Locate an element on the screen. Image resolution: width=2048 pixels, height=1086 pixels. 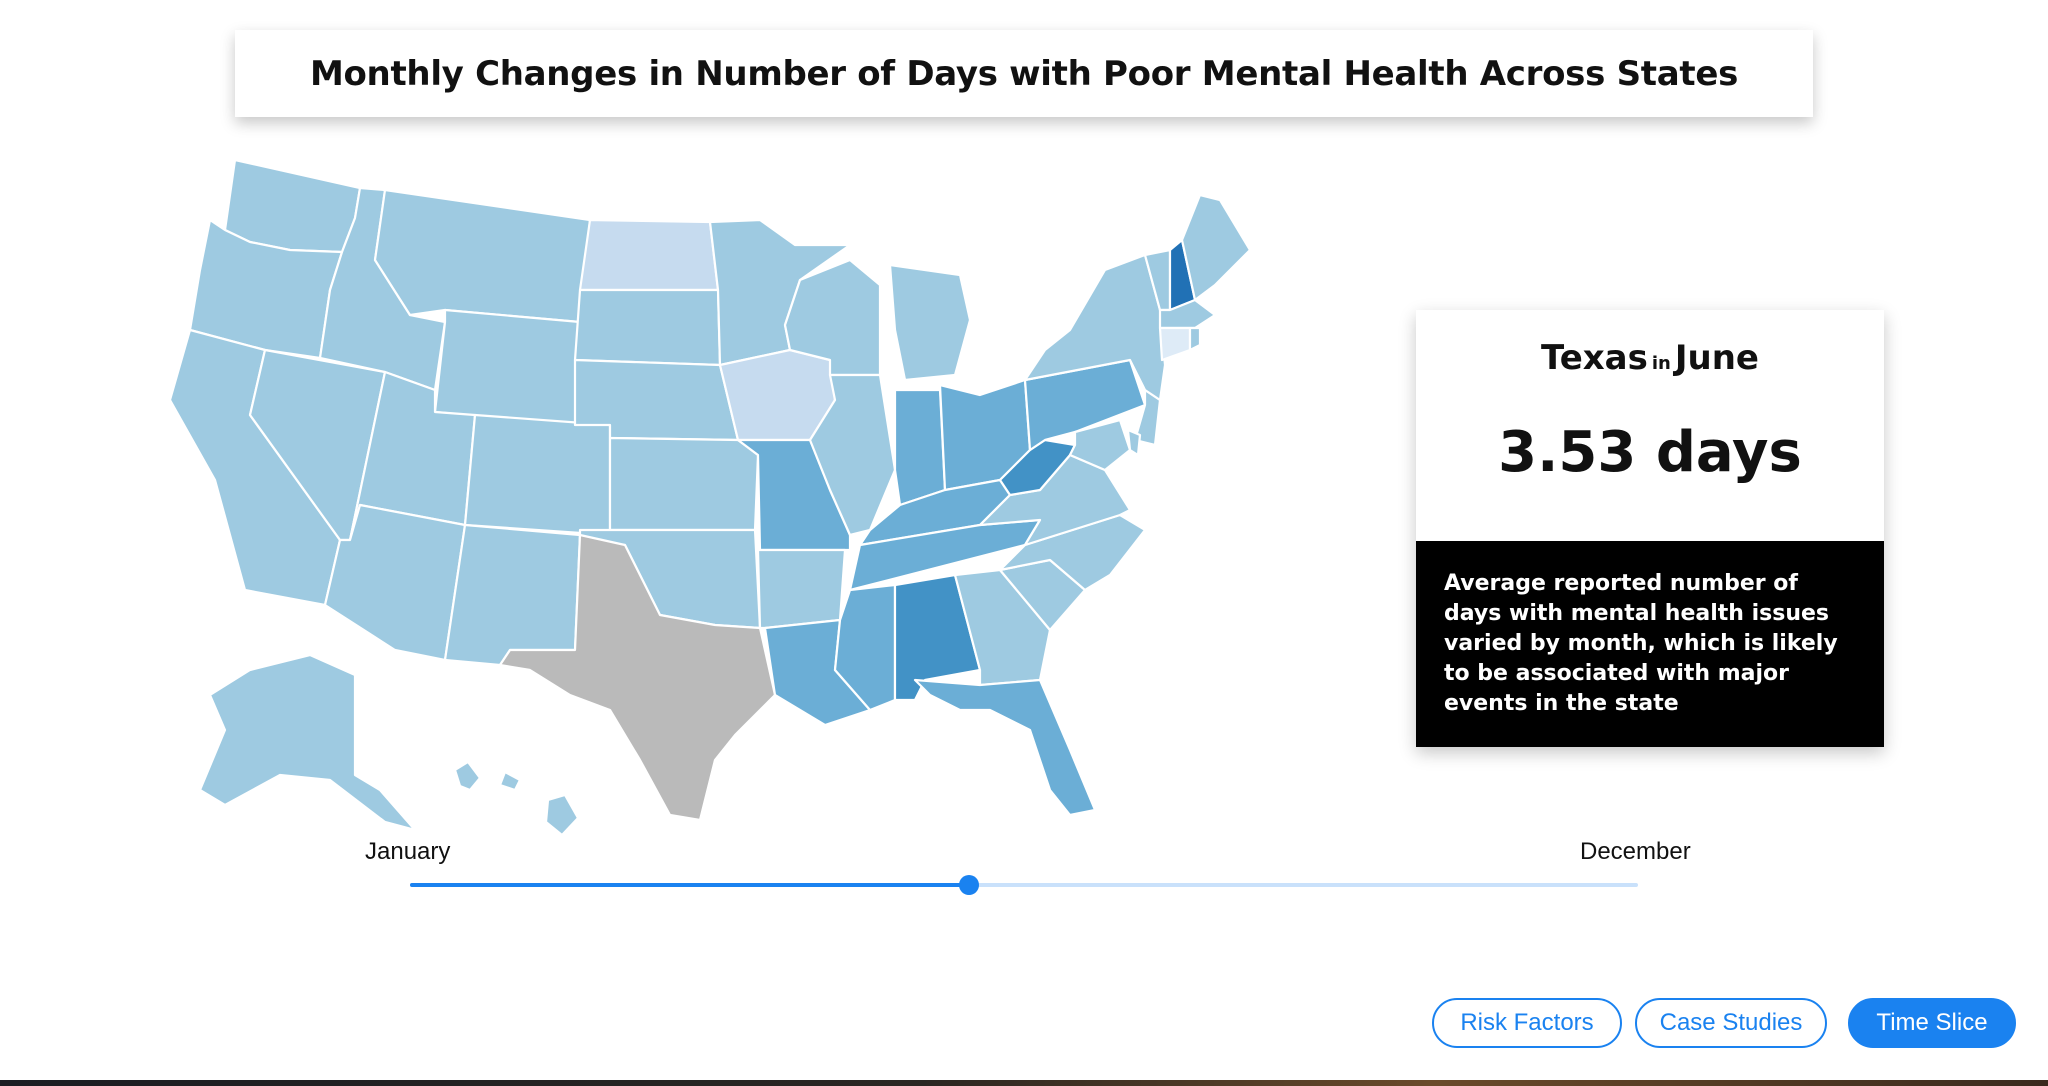
state-NC is located at coordinates (1072, 552).